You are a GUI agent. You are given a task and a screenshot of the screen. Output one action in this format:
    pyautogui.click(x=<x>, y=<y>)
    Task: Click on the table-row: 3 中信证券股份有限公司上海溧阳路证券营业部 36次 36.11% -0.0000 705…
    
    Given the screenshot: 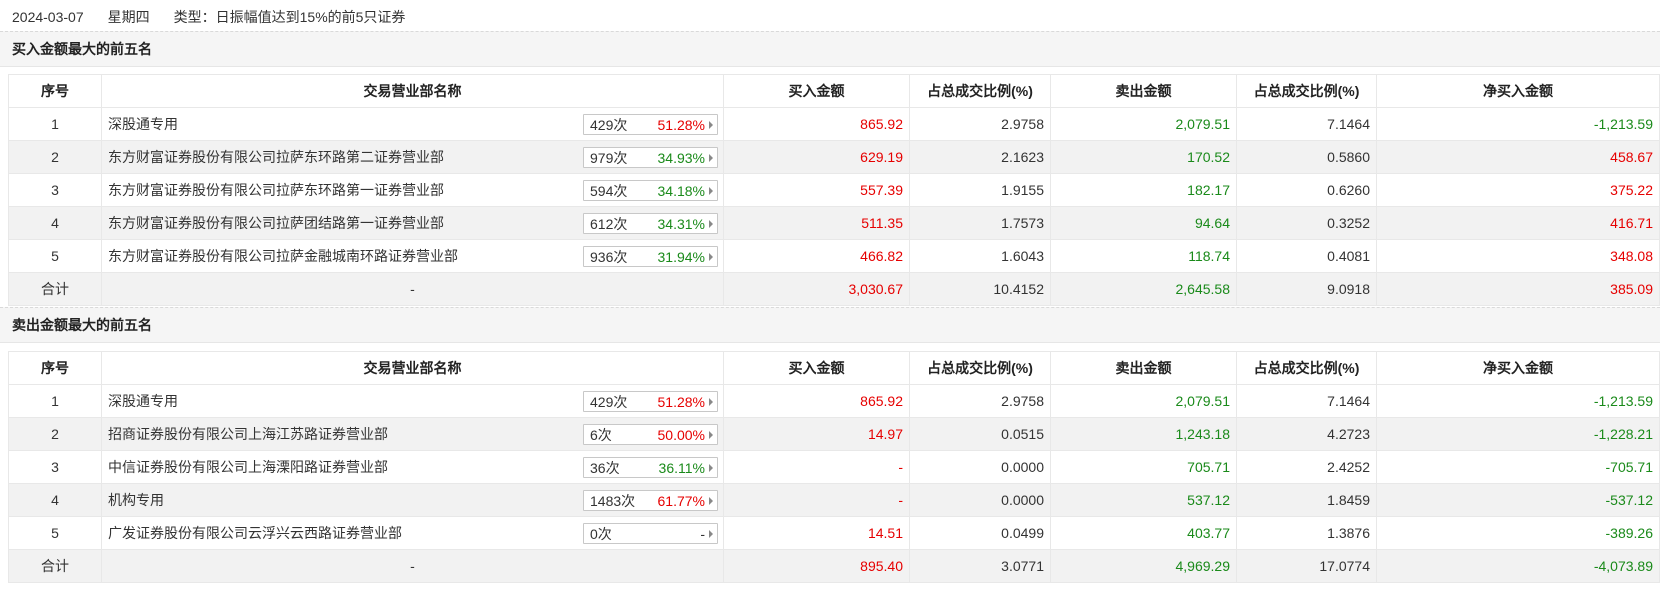 What is the action you would take?
    pyautogui.click(x=834, y=467)
    